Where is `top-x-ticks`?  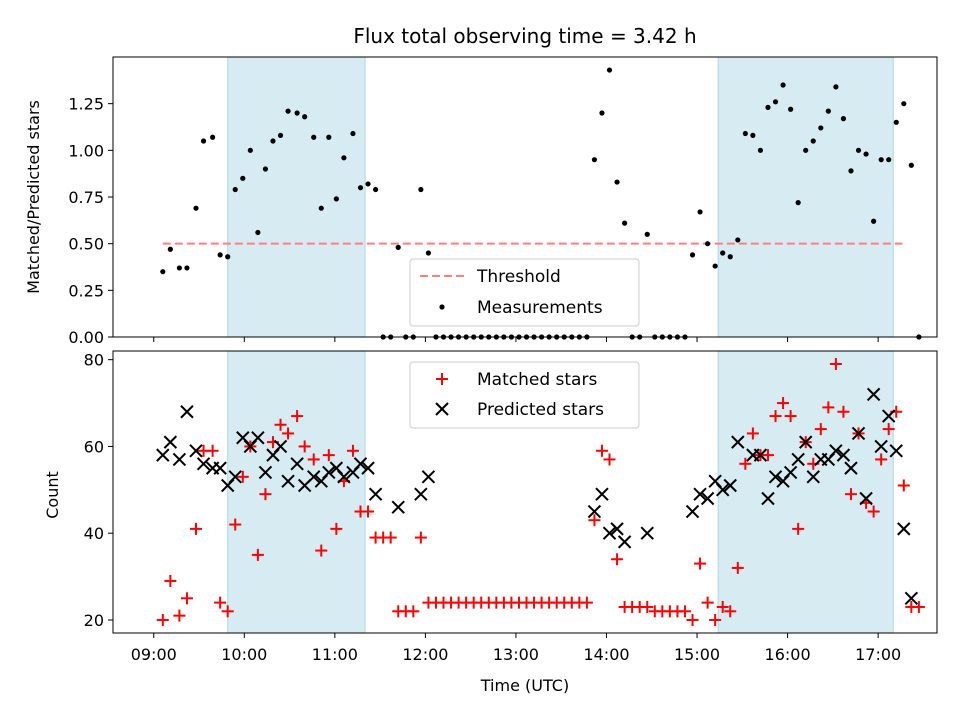
top-x-ticks is located at coordinates (516, 339).